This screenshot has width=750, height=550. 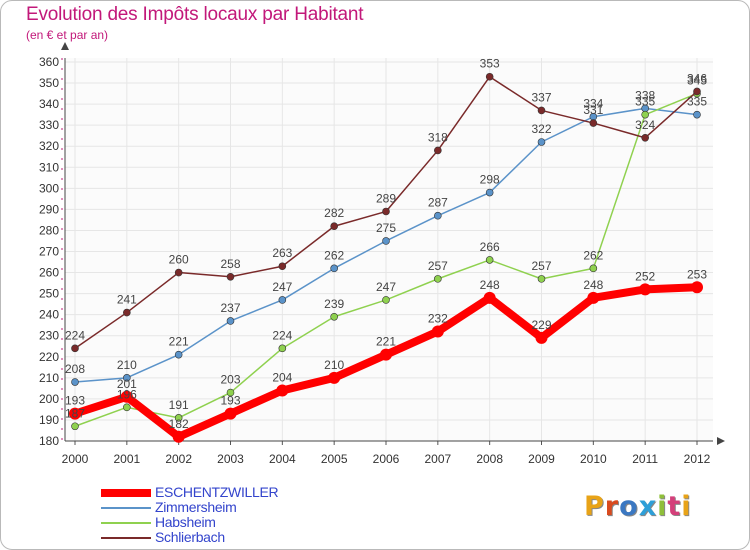 I want to click on y-tick-label: 290, so click(x=49, y=209).